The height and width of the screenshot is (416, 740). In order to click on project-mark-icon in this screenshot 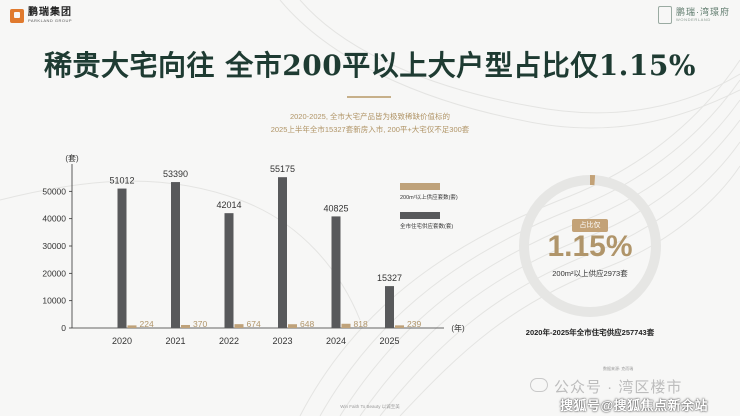, I will do `click(665, 15)`.